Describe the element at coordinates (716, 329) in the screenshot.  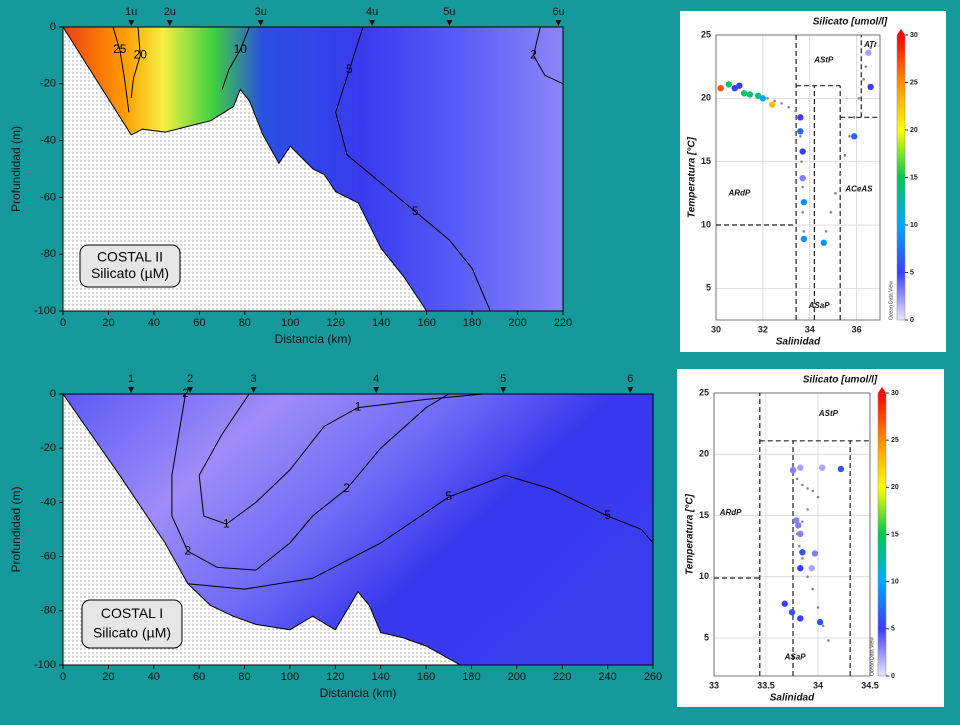
I see `x-tick-label: 30` at that location.